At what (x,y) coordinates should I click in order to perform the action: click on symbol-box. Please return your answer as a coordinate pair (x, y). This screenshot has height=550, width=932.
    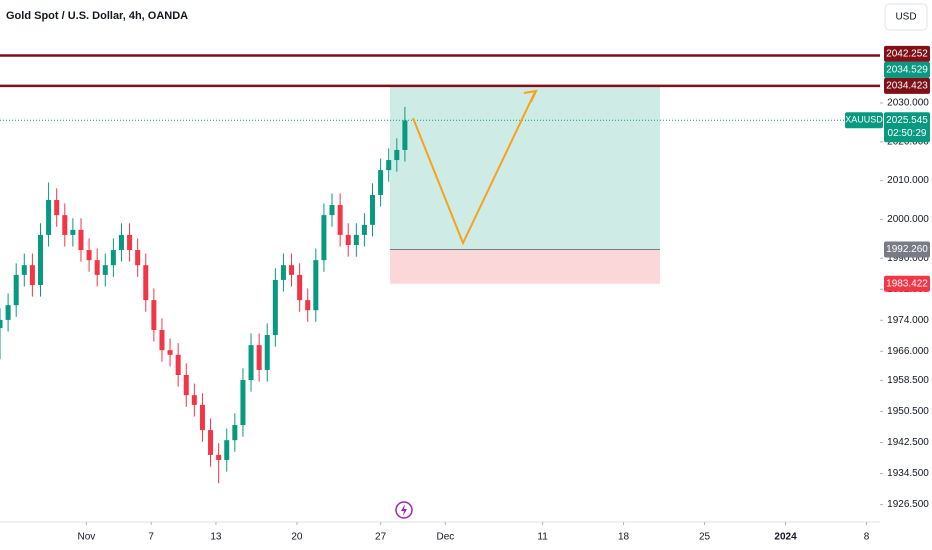
    Looking at the image, I should click on (864, 120).